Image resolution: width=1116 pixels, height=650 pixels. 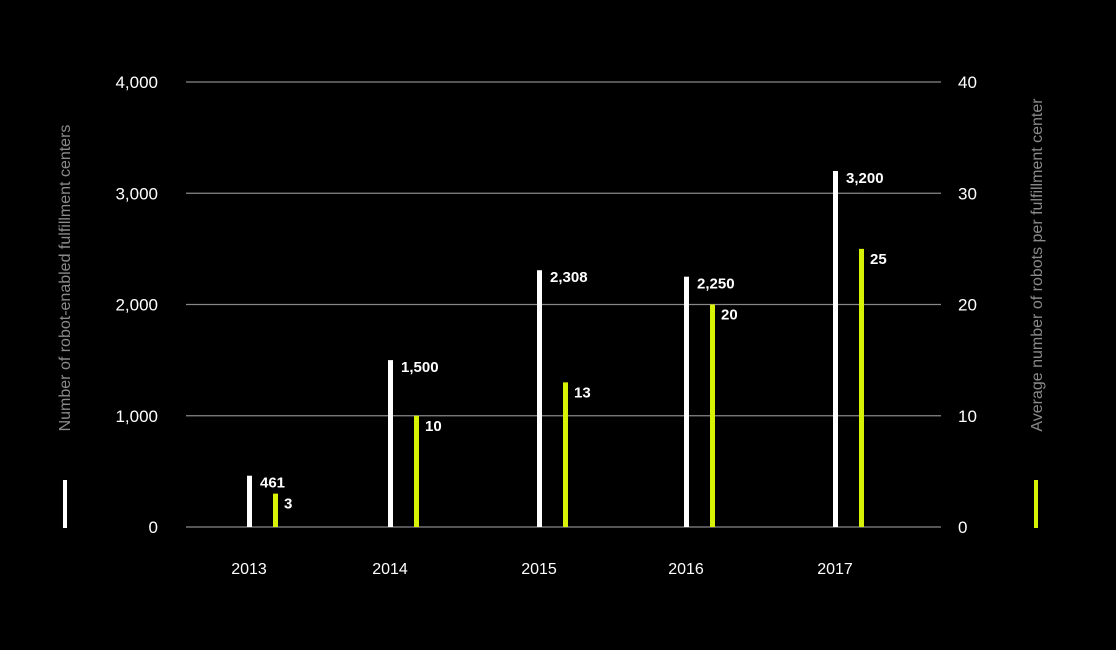 I want to click on category-labels: 2013 2014 2015 2016 2017, so click(x=542, y=569).